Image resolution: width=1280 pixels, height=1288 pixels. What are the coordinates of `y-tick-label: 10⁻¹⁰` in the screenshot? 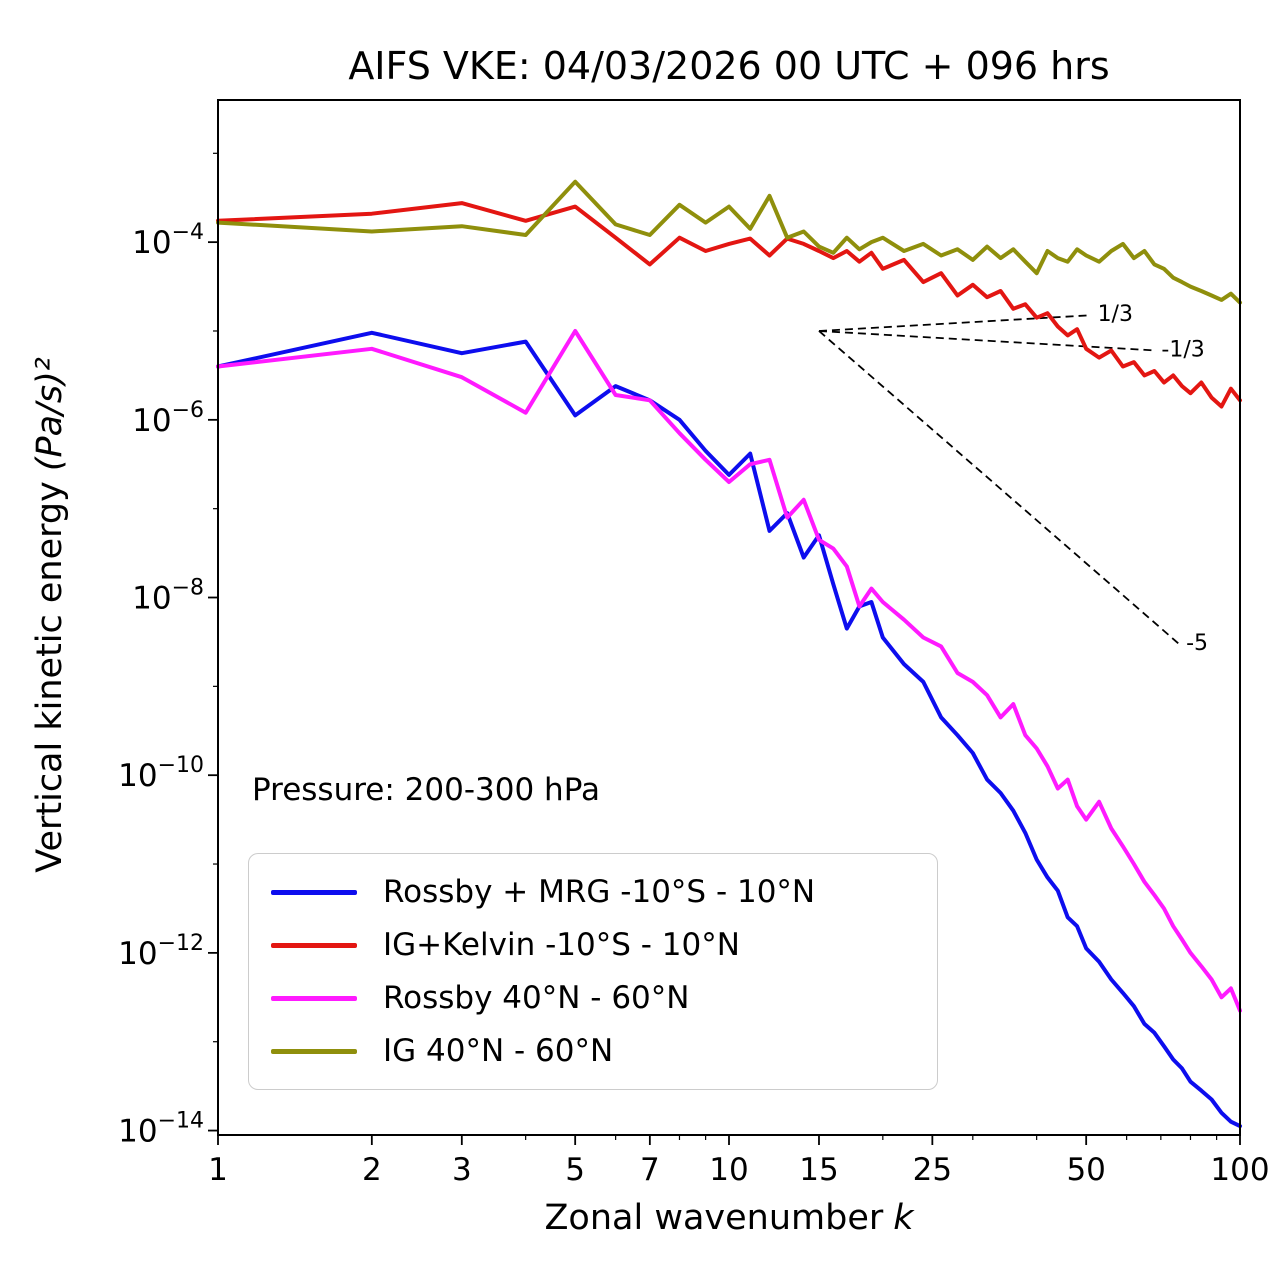 It's located at (161, 773).